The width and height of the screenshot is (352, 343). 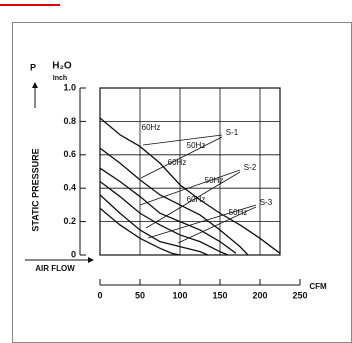 I want to click on y-tick-label: 0, so click(x=73, y=254).